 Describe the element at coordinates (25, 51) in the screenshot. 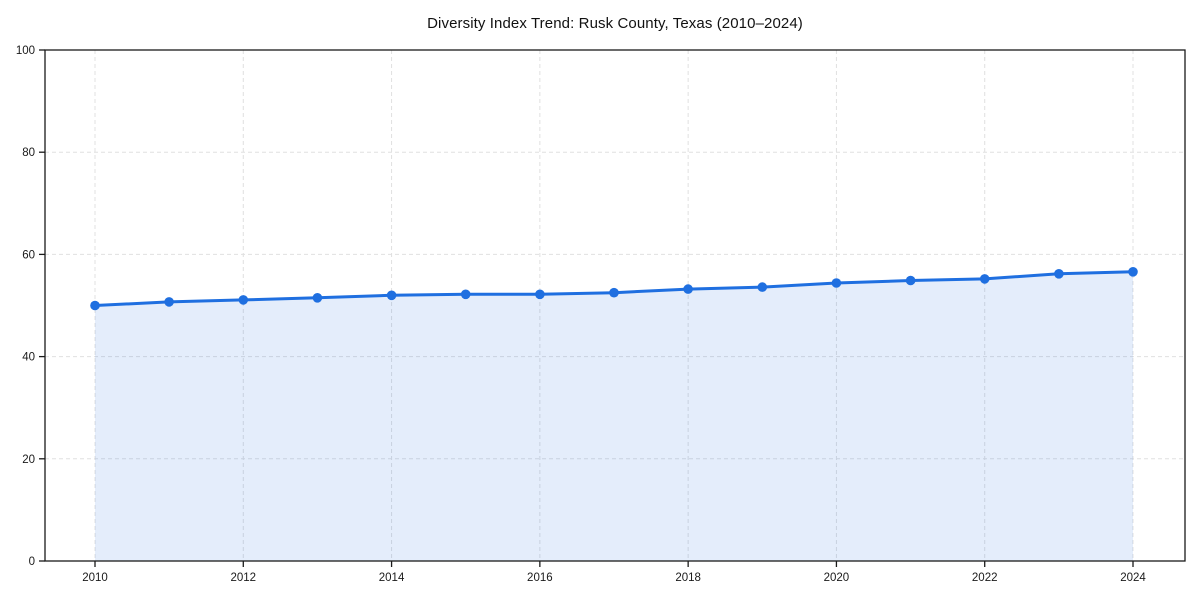

I see `y-tick-label: 100` at that location.